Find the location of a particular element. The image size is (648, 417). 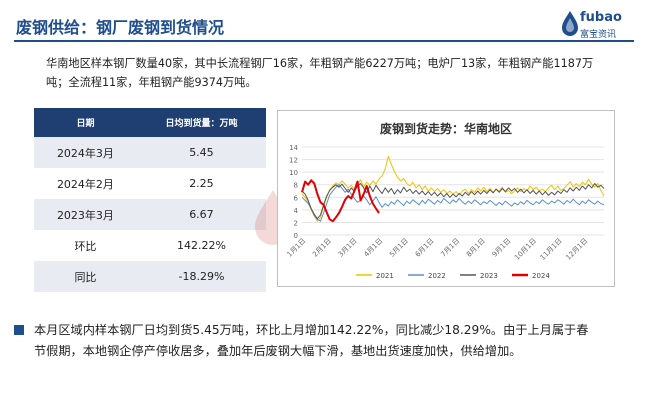

series-line-2021 is located at coordinates (453, 188).